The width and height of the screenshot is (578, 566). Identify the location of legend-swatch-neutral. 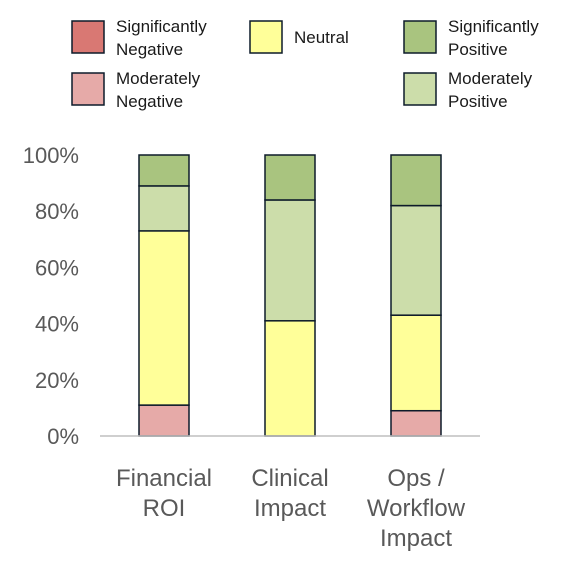
(266, 37).